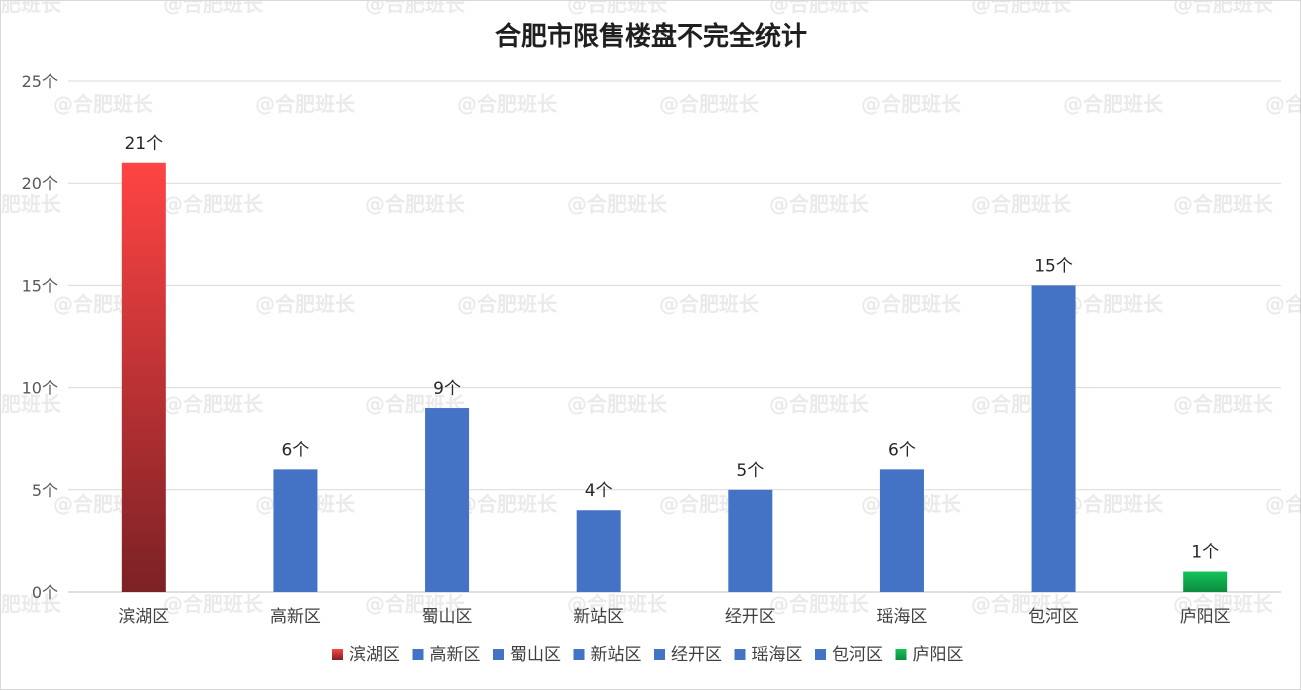  Describe the element at coordinates (143, 617) in the screenshot. I see `x-tick-label: 滨湖区` at that location.